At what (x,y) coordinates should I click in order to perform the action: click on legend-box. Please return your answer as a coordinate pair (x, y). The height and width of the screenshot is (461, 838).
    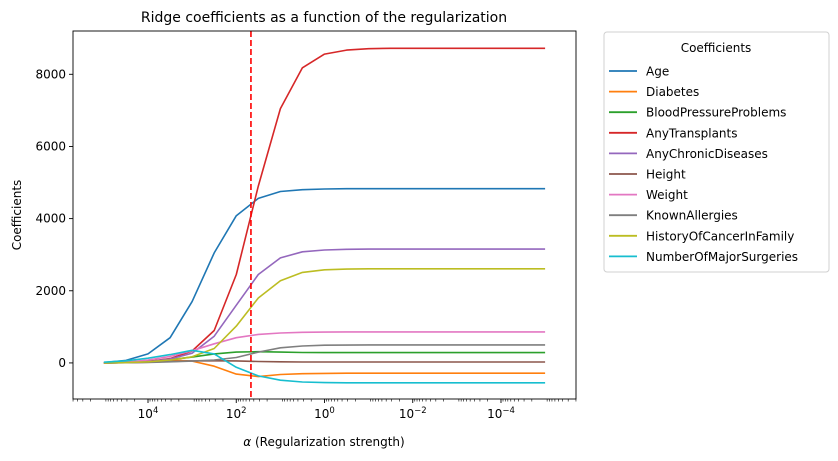
    Looking at the image, I should click on (716, 152).